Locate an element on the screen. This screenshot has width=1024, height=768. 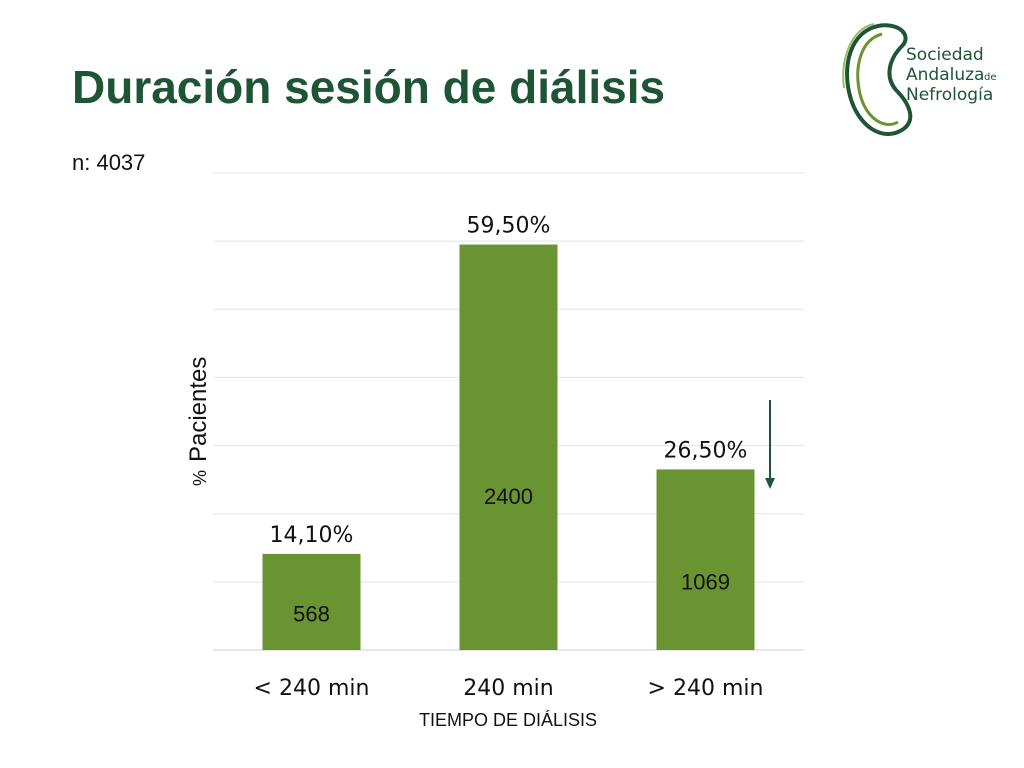
x-tick-label: > 240 min is located at coordinates (706, 688).